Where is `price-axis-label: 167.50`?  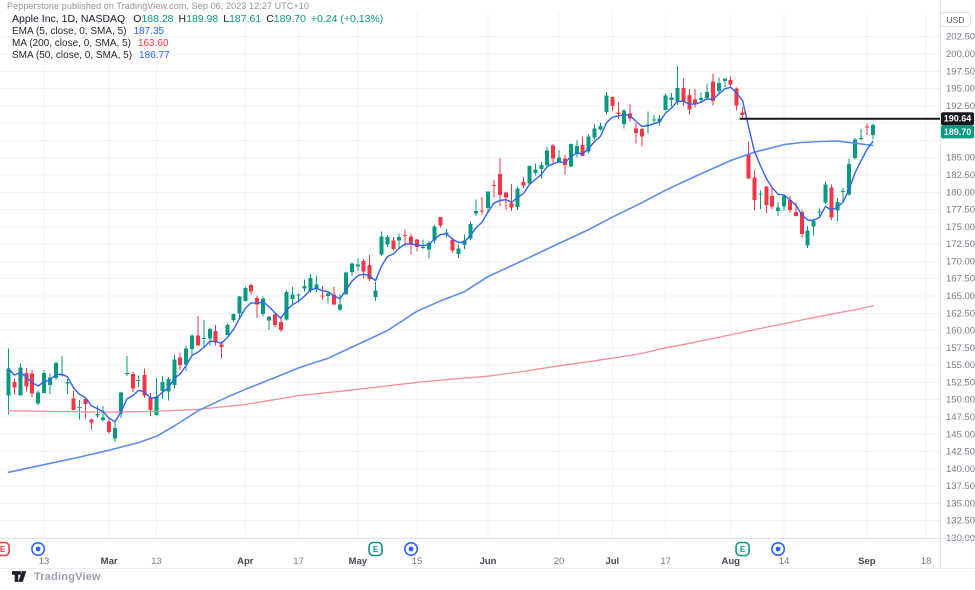
price-axis-label: 167.50 is located at coordinates (960, 279).